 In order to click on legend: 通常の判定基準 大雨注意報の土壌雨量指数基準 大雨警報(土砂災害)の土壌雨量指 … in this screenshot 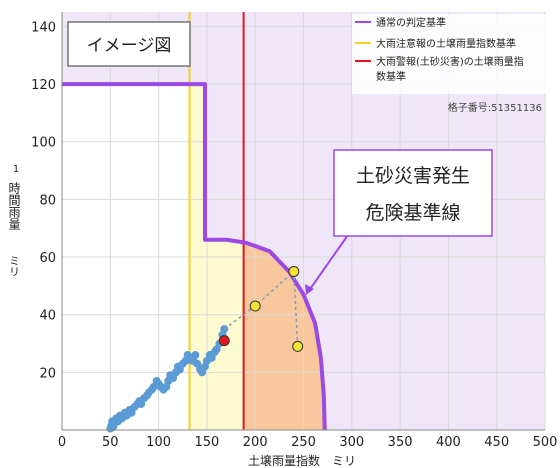, I will do `click(451, 54)`.